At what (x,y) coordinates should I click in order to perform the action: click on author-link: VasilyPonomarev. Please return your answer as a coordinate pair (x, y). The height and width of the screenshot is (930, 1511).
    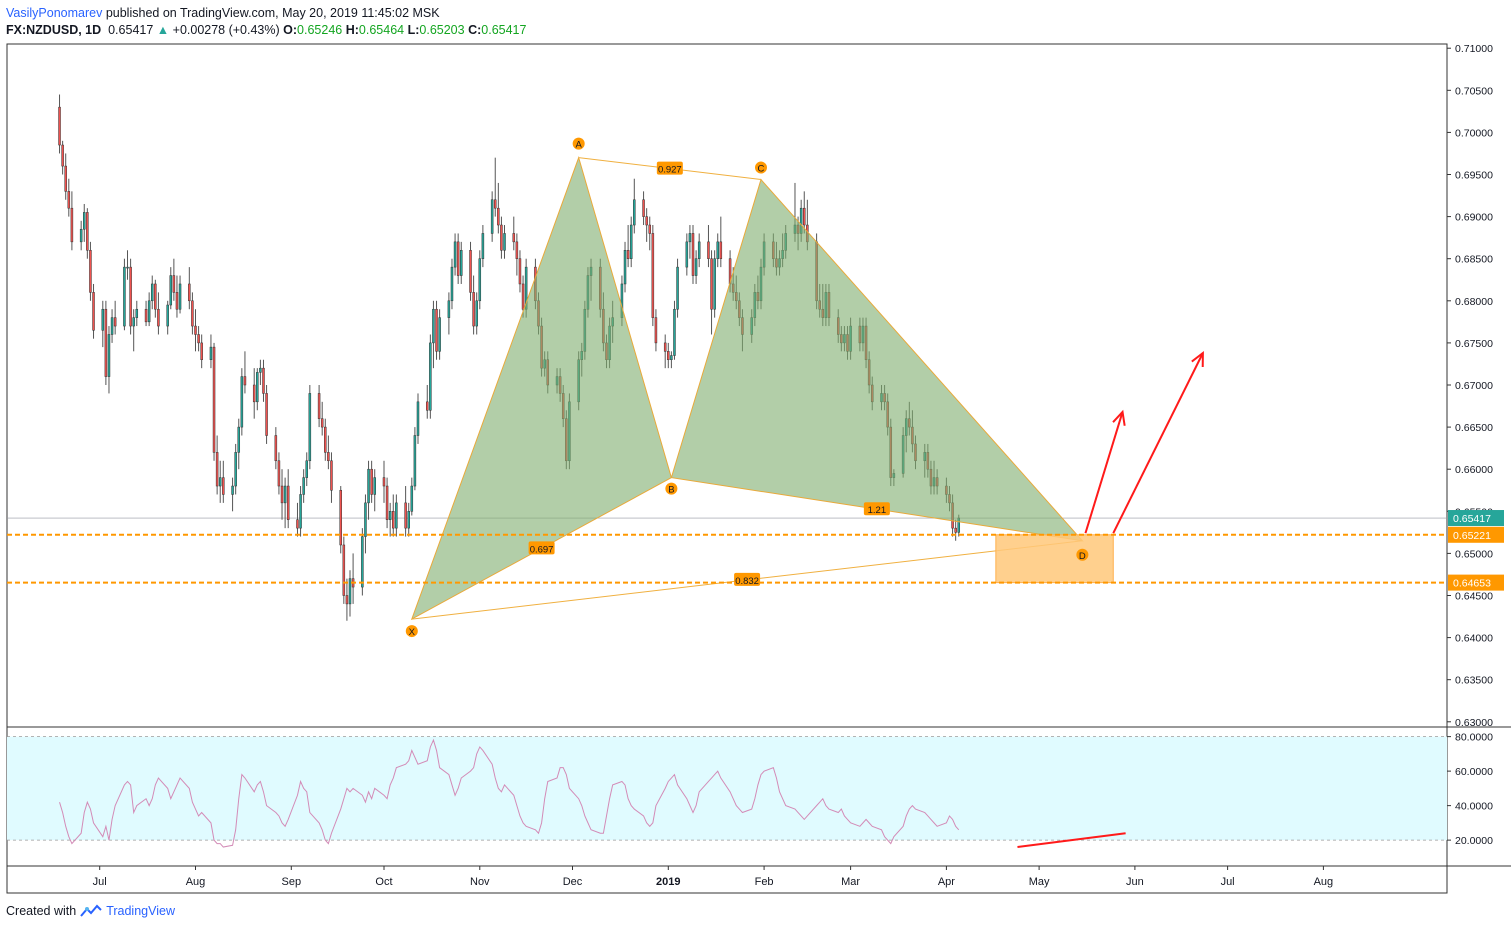
    Looking at the image, I should click on (54, 13).